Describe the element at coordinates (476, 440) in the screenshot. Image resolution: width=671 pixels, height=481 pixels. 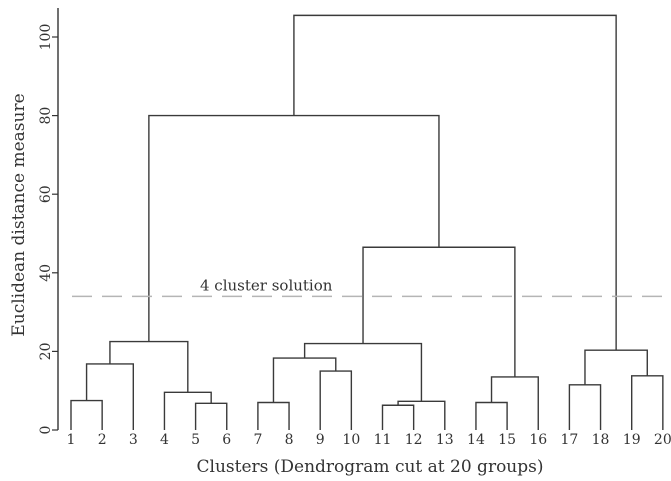
I see `leaf-label-14: 14` at that location.